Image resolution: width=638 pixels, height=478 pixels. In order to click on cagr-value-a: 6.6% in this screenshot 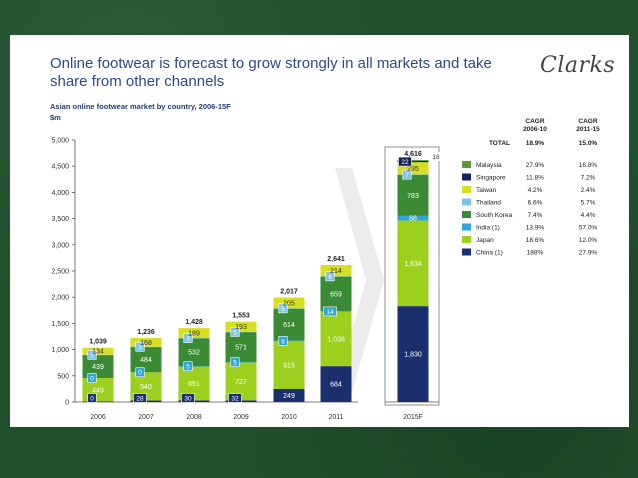, I will do `click(535, 203)`.